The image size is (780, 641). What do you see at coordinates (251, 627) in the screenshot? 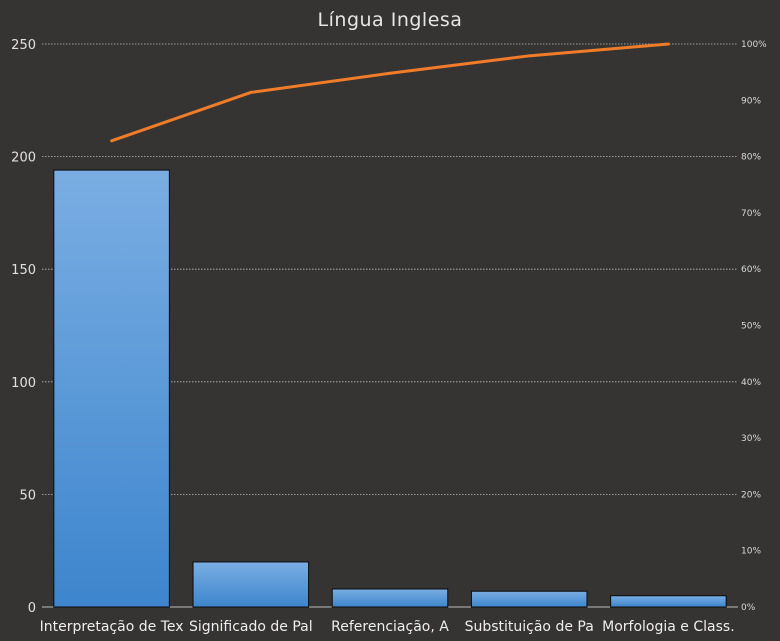
I see `x-tick-label: Significado de Pal` at bounding box center [251, 627].